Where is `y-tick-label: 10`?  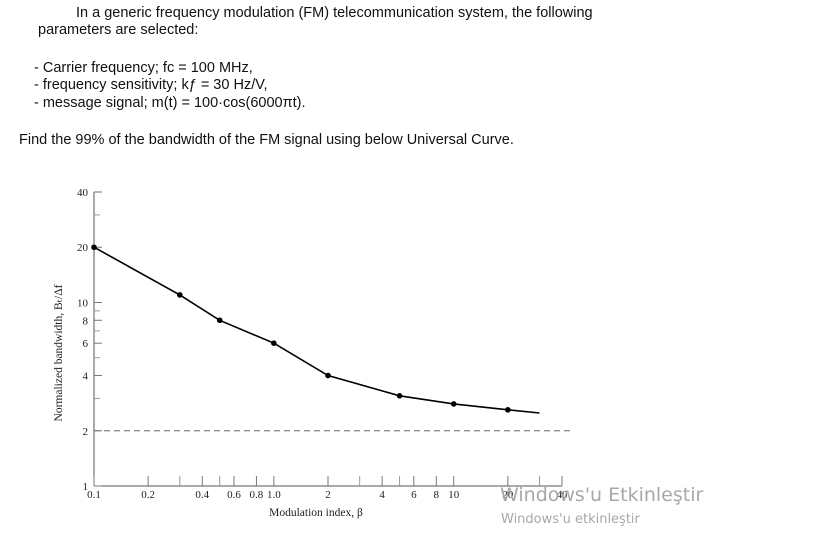
y-tick-label: 10 is located at coordinates (83, 303).